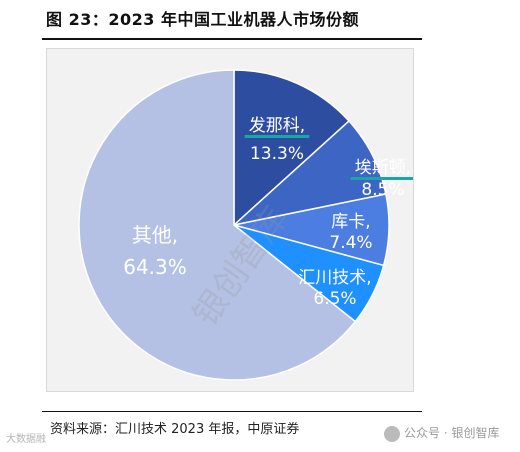 The height and width of the screenshot is (452, 520). I want to click on figure-title: 图 23：2023 年中国工业机器人市场份额, so click(202, 19).